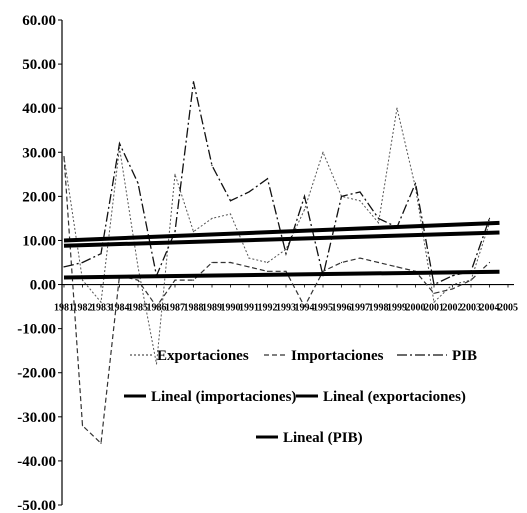  I want to click on legend-label: Exportaciones, so click(203, 356).